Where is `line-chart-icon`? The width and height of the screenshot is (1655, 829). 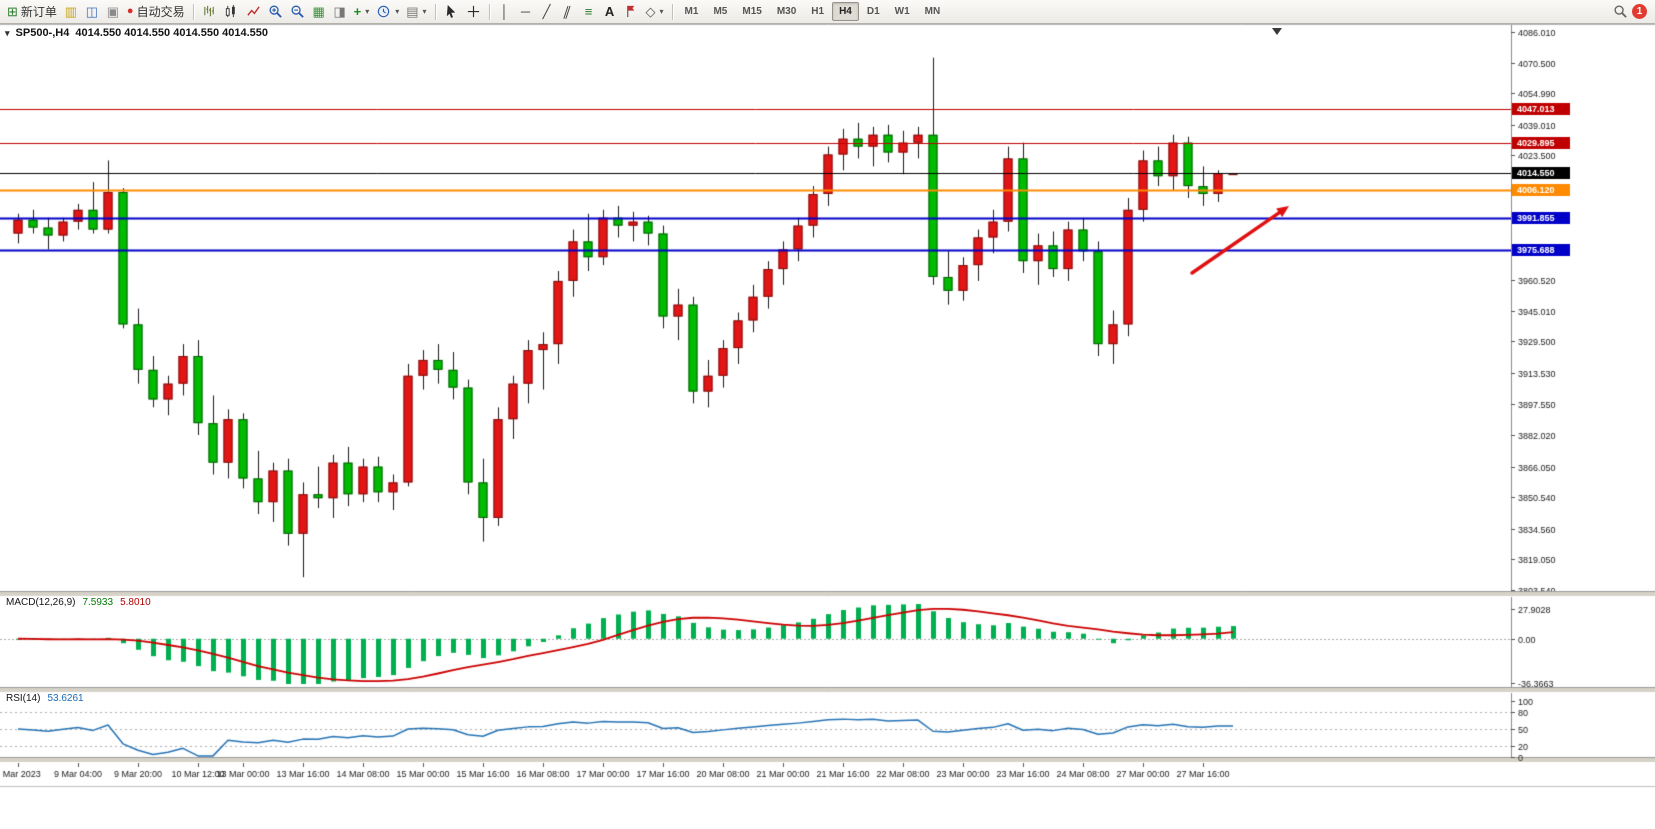 line-chart-icon is located at coordinates (253, 11).